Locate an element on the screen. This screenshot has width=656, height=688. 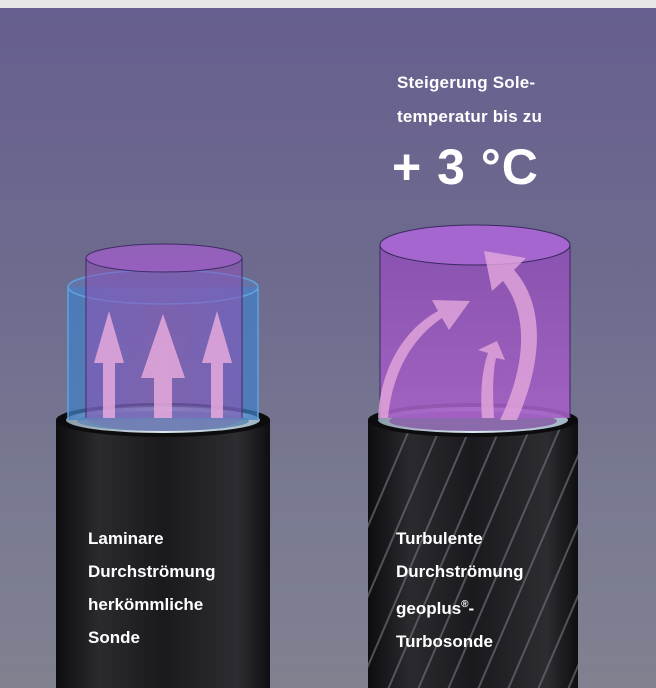
left-caption-line: Durchströmung is located at coordinates (152, 571).